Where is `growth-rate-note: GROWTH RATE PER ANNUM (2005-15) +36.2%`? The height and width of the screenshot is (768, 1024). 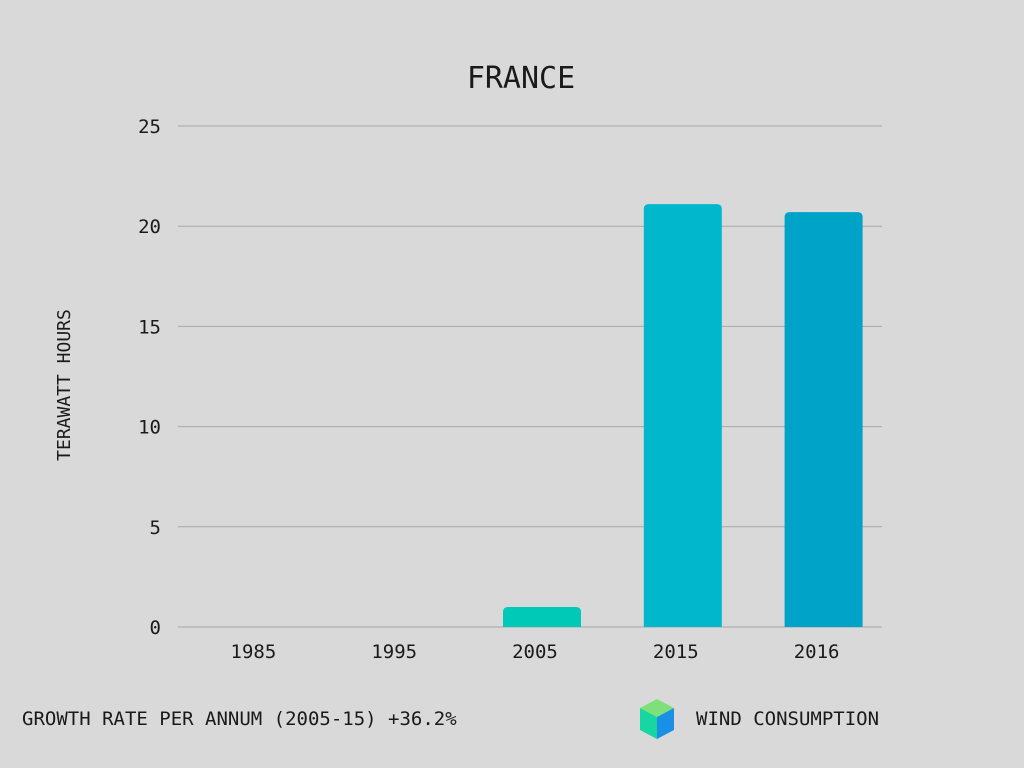
growth-rate-note: GROWTH RATE PER ANNUM (2005-15) +36.2% is located at coordinates (239, 719).